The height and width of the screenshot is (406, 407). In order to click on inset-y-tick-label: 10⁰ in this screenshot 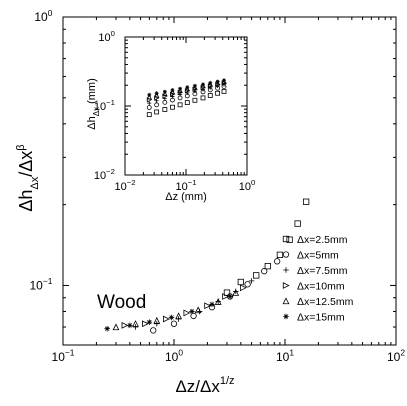, I will do `click(106, 36)`.